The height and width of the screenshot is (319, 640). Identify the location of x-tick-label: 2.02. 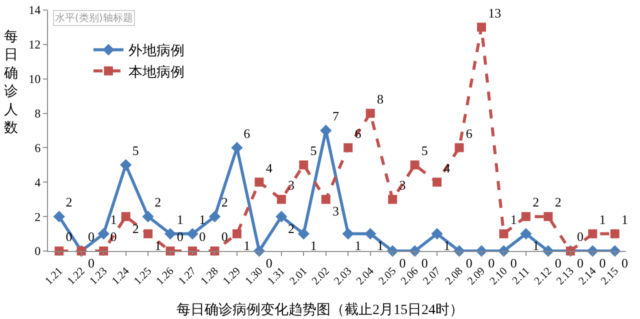
(321, 276).